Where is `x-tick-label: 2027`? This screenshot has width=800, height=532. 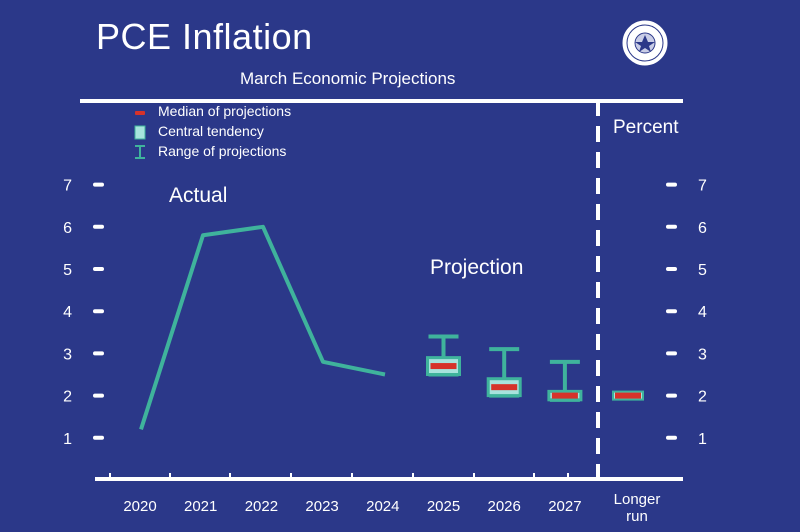 x-tick-label: 2027 is located at coordinates (564, 506).